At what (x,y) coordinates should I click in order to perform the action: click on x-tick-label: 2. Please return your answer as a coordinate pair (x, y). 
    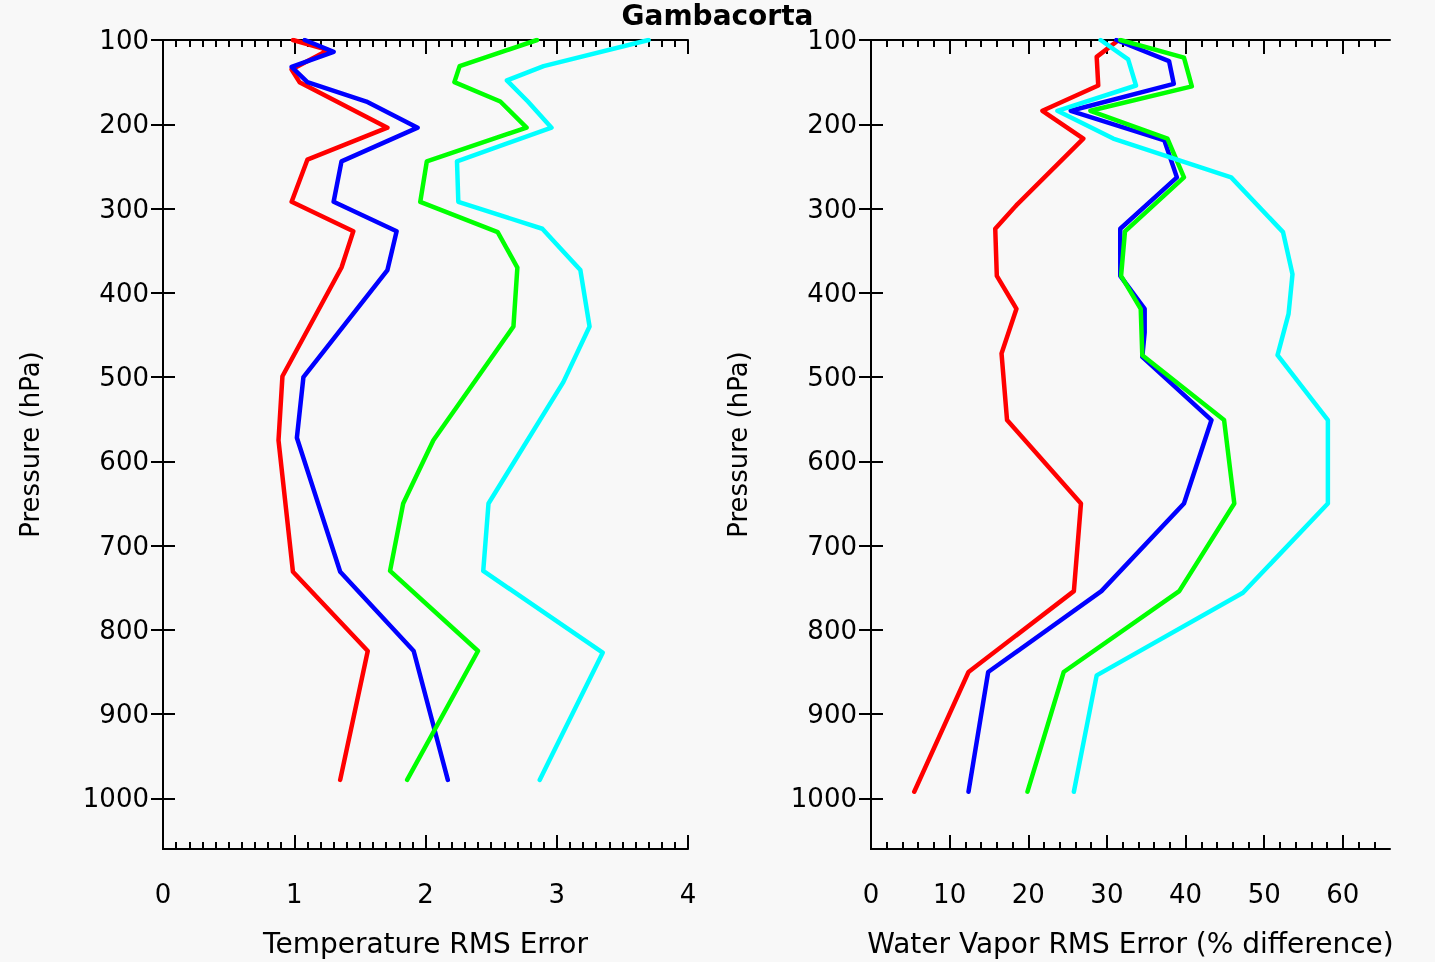
    Looking at the image, I should click on (425, 894).